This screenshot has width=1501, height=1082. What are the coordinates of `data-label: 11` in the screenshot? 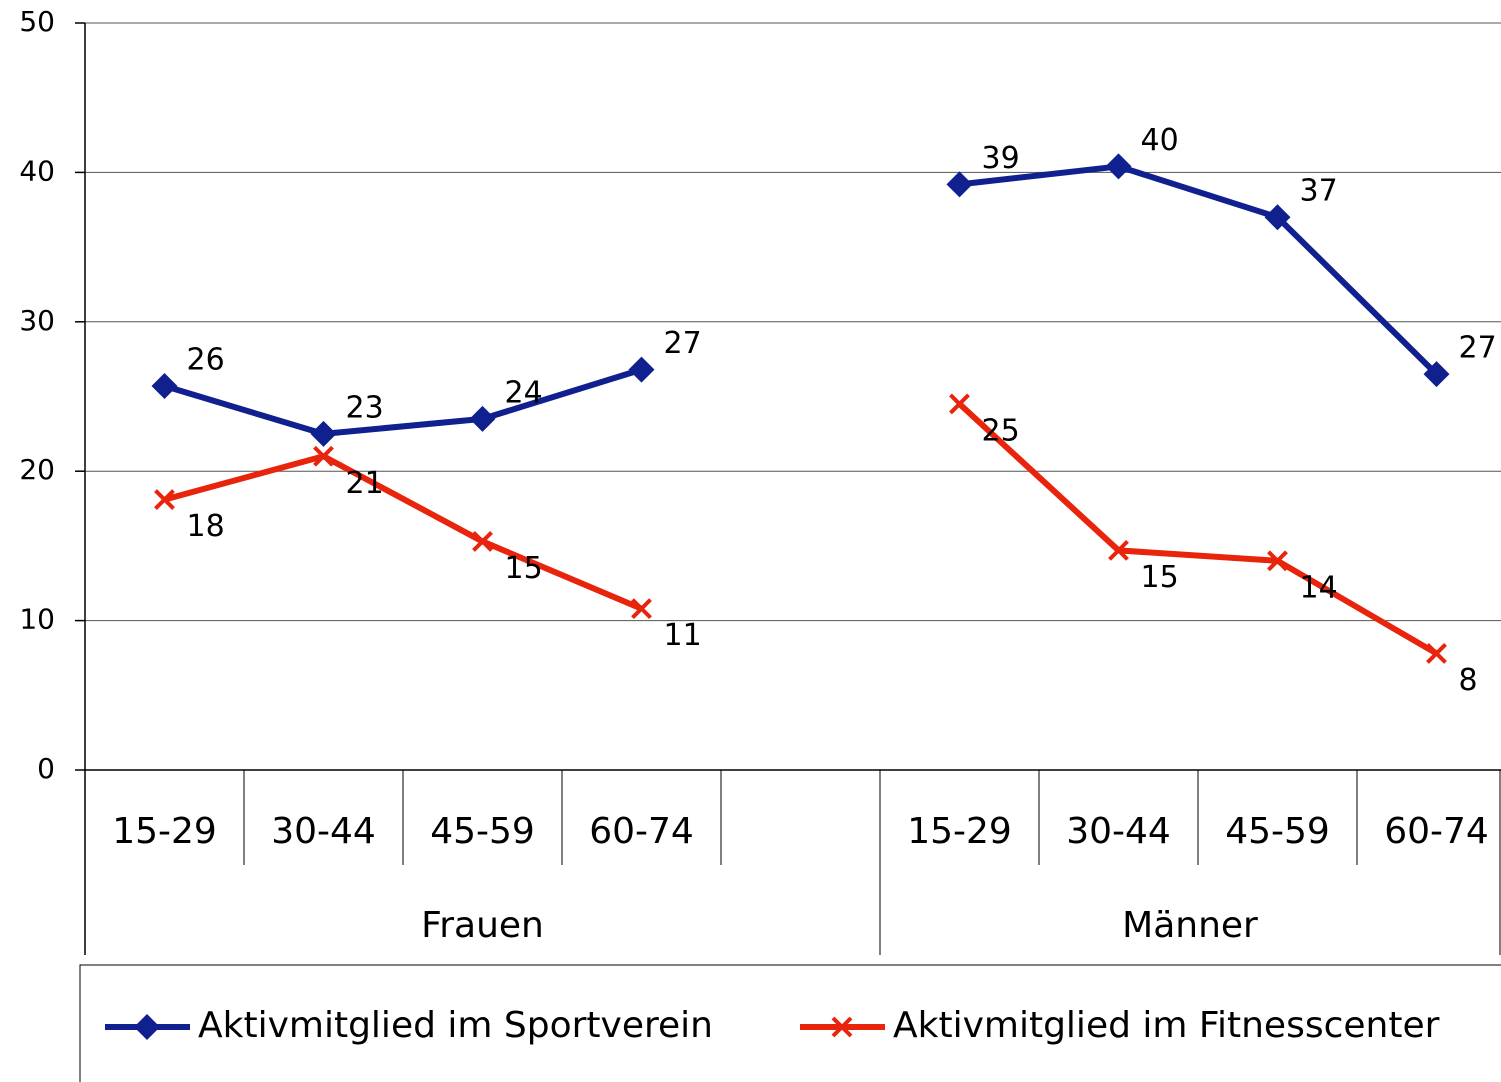 It's located at (683, 635).